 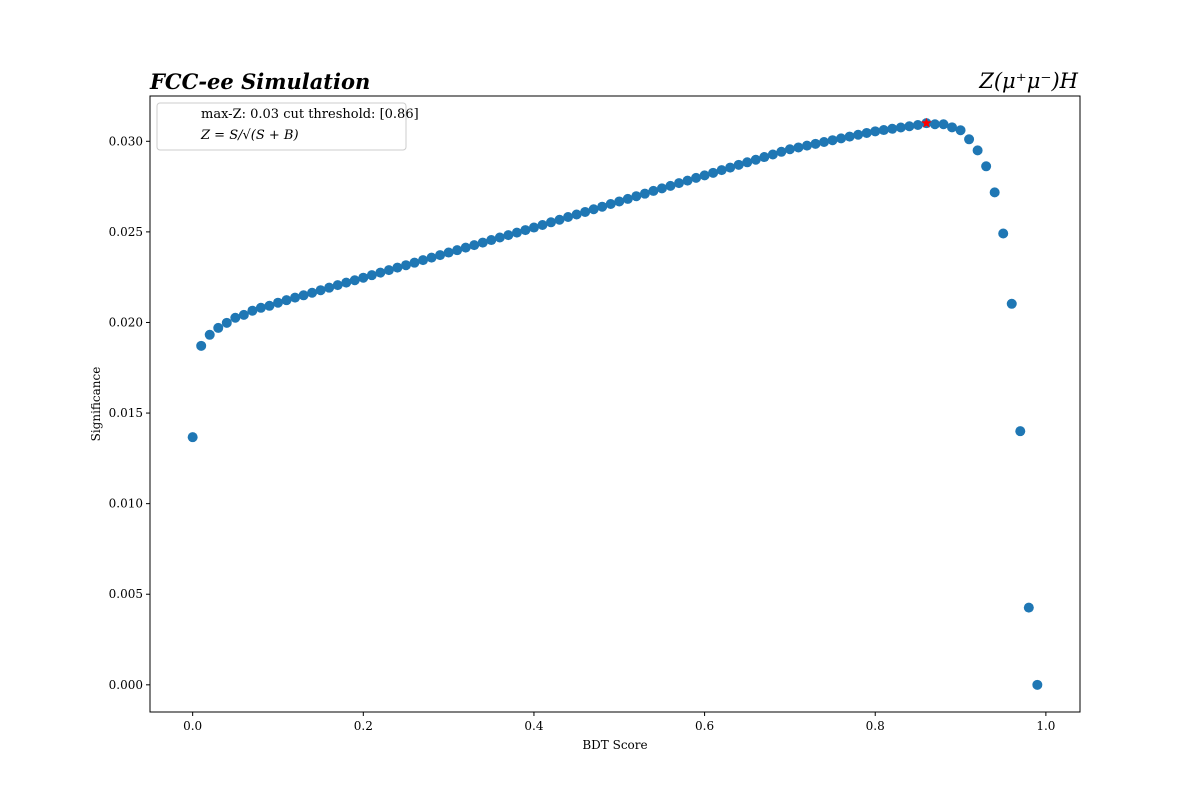 What do you see at coordinates (614, 745) in the screenshot?
I see `x-axis-label: BDT Score` at bounding box center [614, 745].